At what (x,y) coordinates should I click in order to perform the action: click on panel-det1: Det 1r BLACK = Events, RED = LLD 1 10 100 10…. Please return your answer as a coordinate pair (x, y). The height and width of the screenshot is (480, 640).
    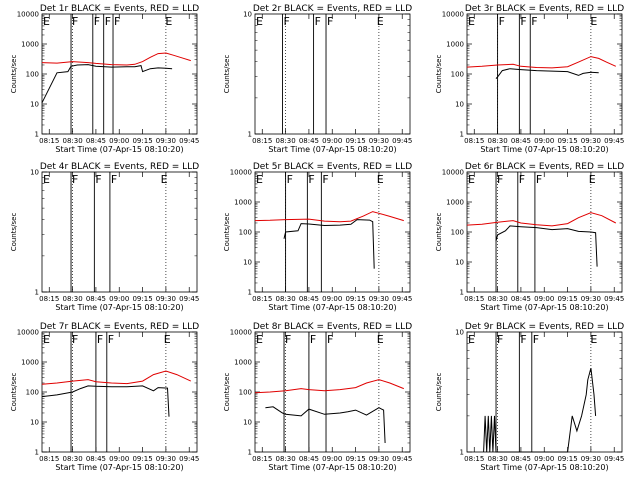
    Looking at the image, I should click on (104, 79).